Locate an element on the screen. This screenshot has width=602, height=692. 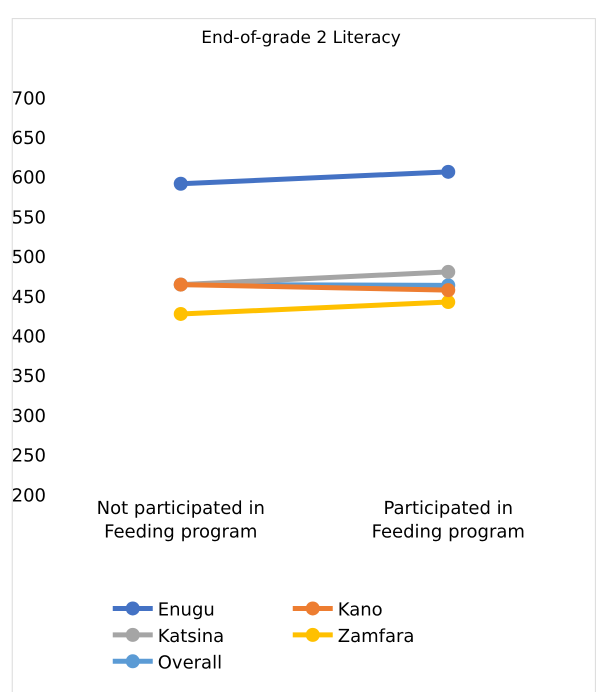
legend-label: Katsina is located at coordinates (191, 636).